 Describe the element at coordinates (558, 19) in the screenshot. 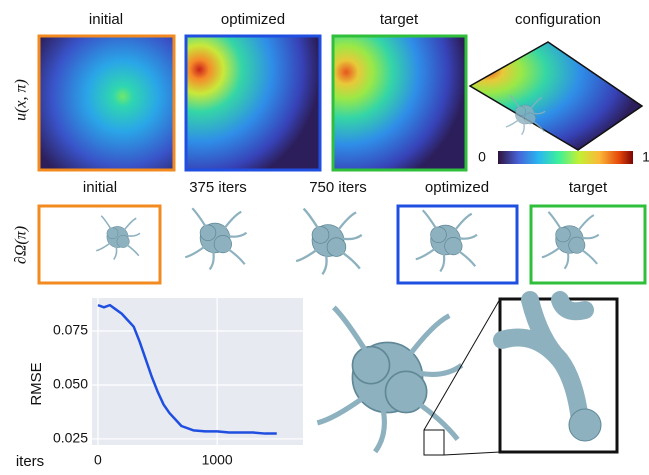

I see `column-label: configuration` at that location.